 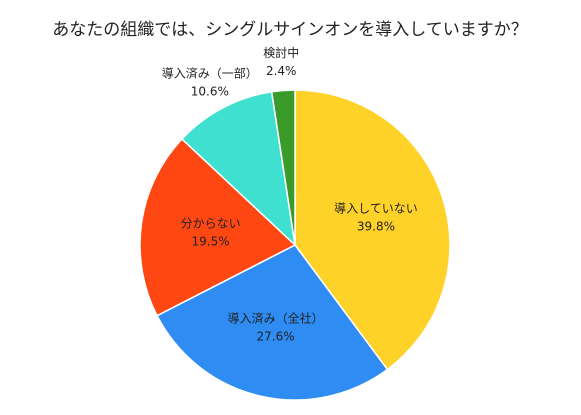 I want to click on slice-value: 39.8%, so click(x=376, y=227).